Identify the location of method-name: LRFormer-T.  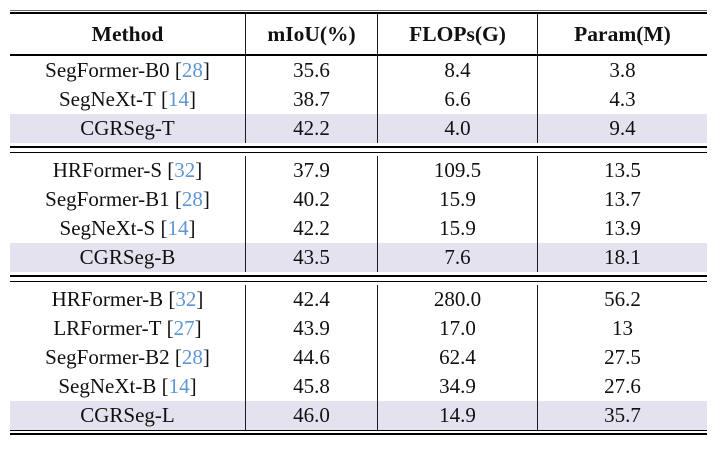
(107, 328).